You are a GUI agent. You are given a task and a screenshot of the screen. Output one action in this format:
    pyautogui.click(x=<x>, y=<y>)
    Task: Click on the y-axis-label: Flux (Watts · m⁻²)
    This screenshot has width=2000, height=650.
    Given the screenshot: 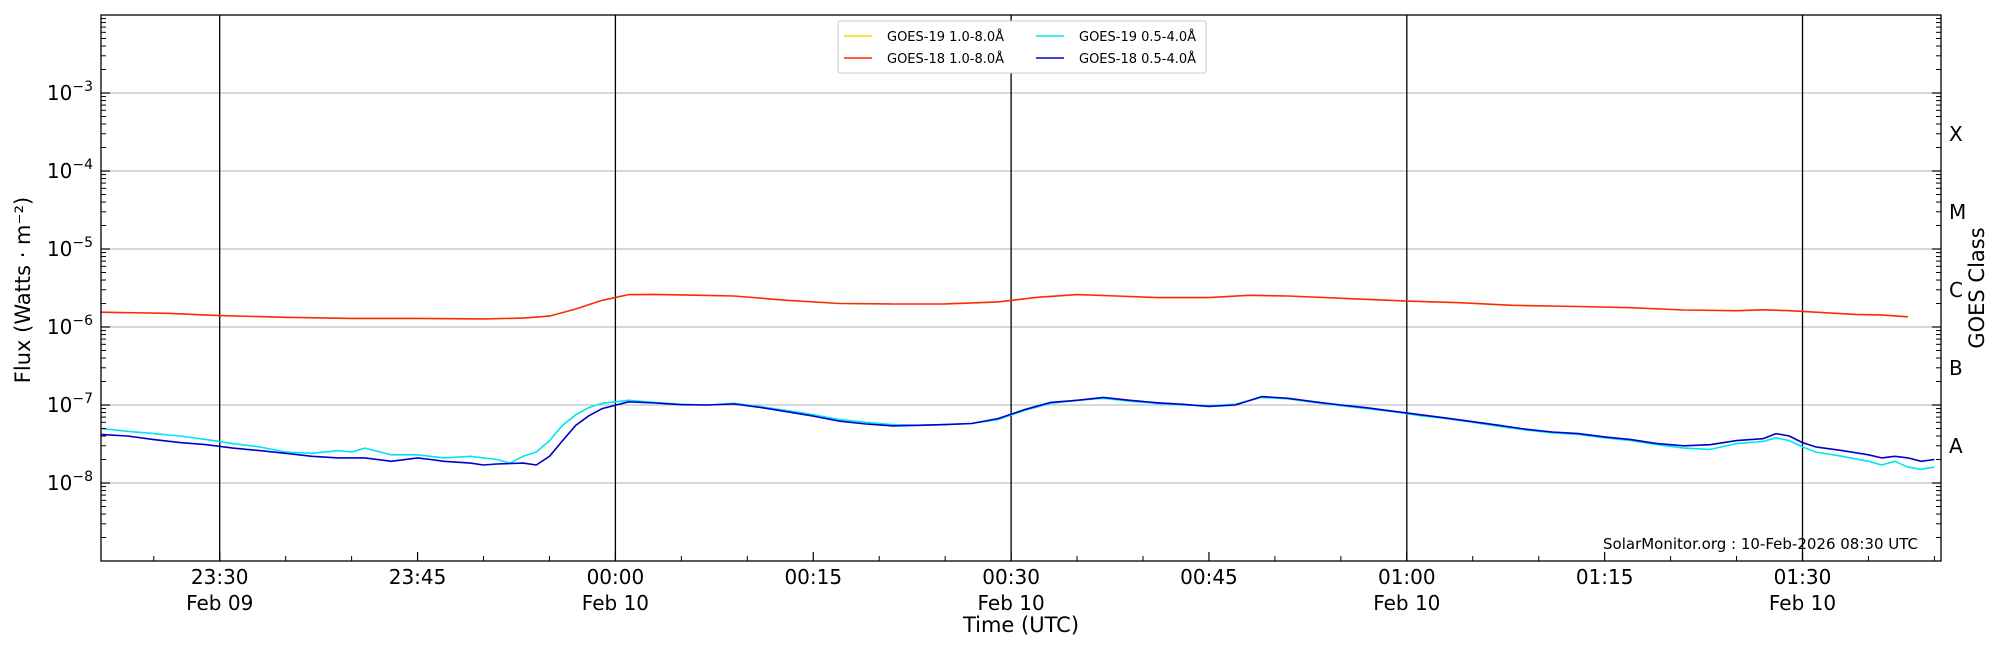 What is the action you would take?
    pyautogui.click(x=23, y=290)
    